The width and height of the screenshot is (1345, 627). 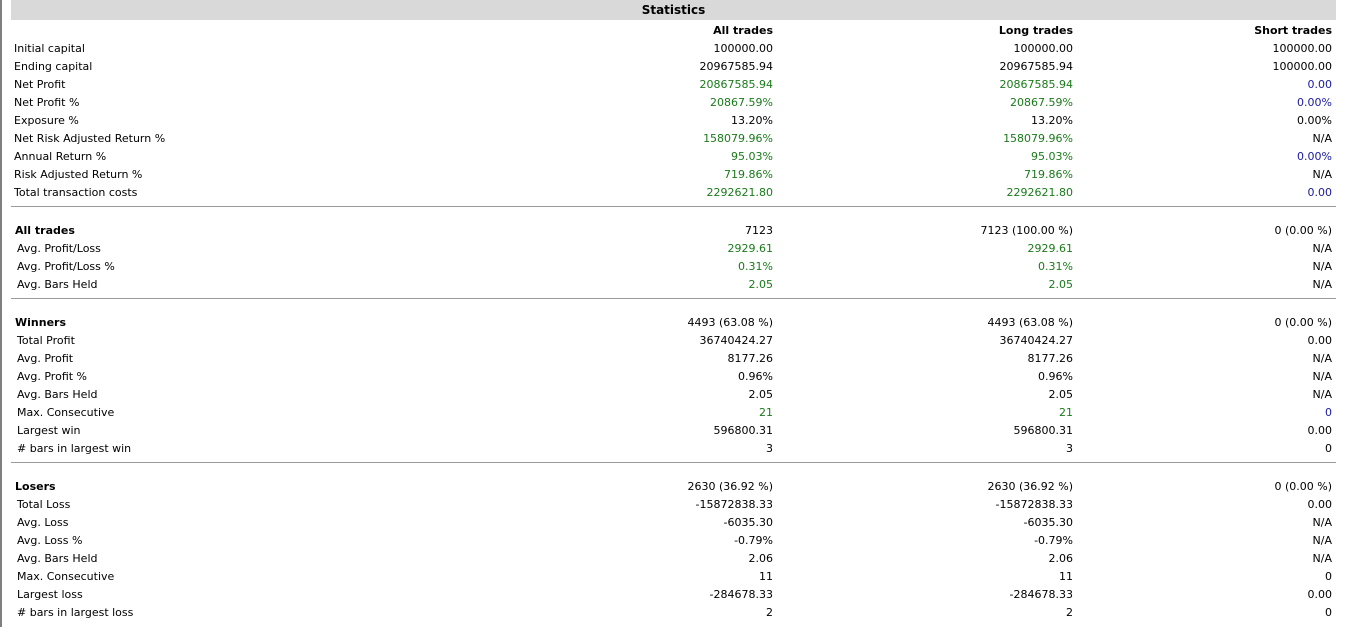 What do you see at coordinates (35, 486) in the screenshot?
I see `row-label: Losers` at bounding box center [35, 486].